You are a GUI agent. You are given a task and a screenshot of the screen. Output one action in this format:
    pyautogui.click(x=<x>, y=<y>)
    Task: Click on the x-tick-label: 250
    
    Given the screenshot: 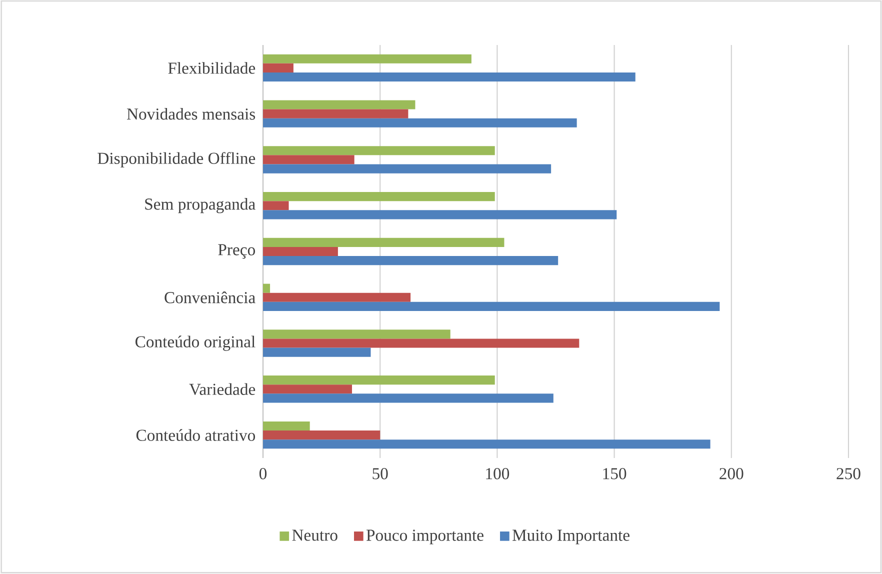 What is the action you would take?
    pyautogui.click(x=848, y=474)
    